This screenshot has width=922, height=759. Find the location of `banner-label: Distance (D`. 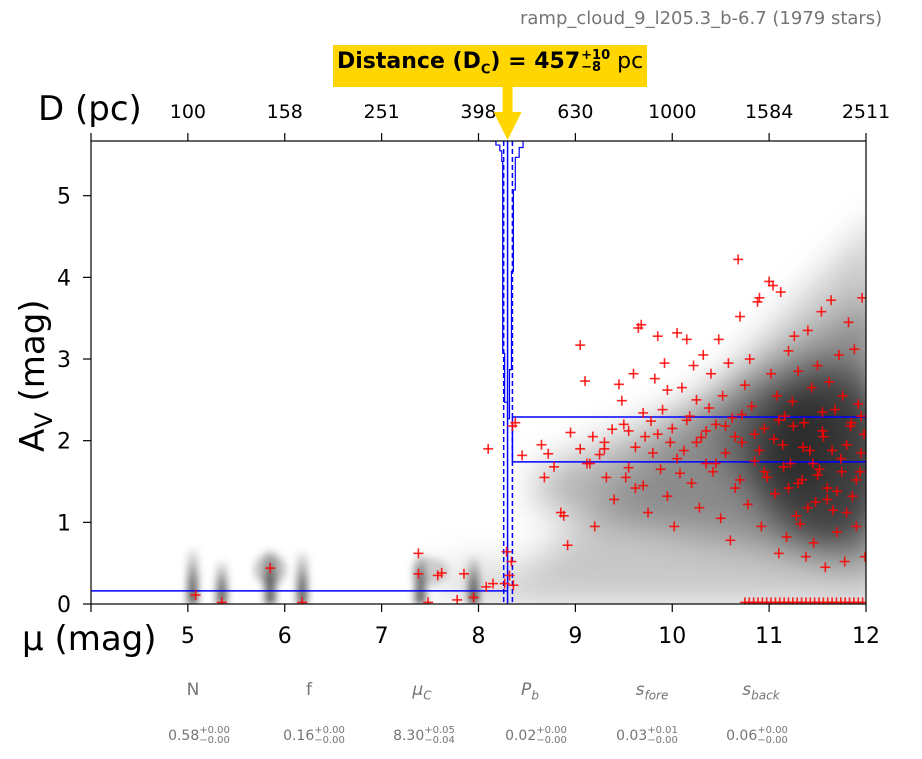

banner-label: Distance (D is located at coordinates (409, 61).